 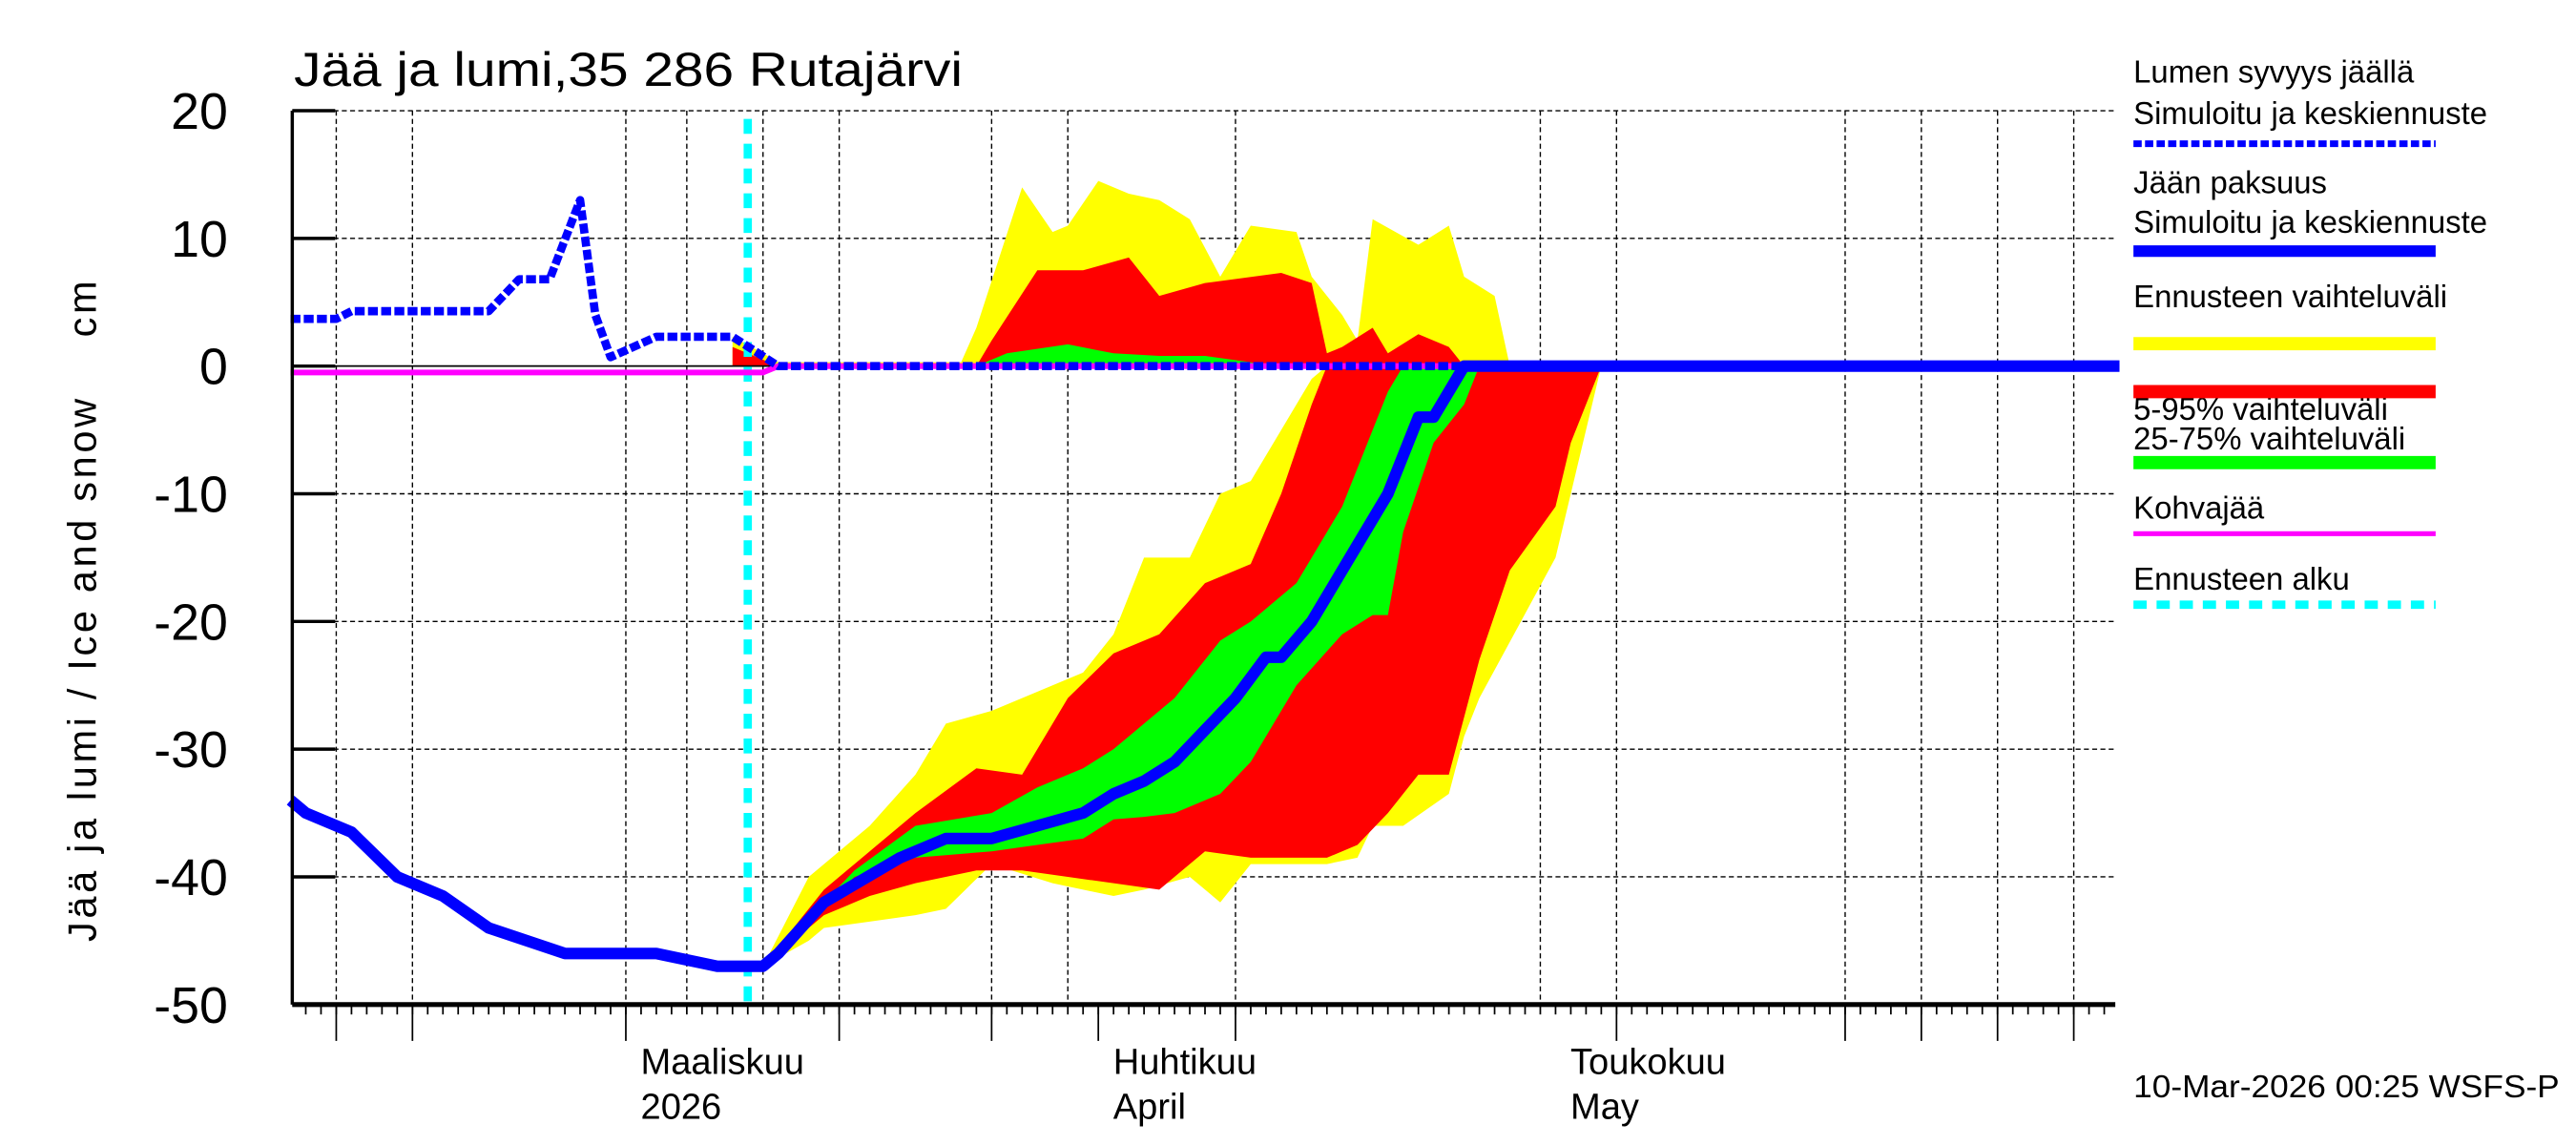 What do you see at coordinates (1604, 1107) in the screenshot?
I see `month-label-secondary: May` at bounding box center [1604, 1107].